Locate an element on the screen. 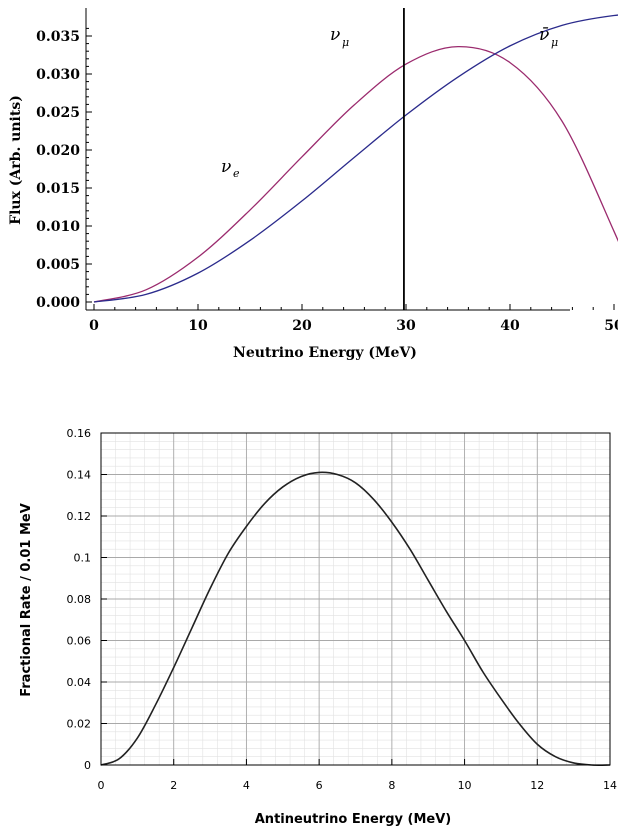 Image resolution: width=618 pixels, height=830 pixels. x-tick-label: 50 is located at coordinates (611, 326).